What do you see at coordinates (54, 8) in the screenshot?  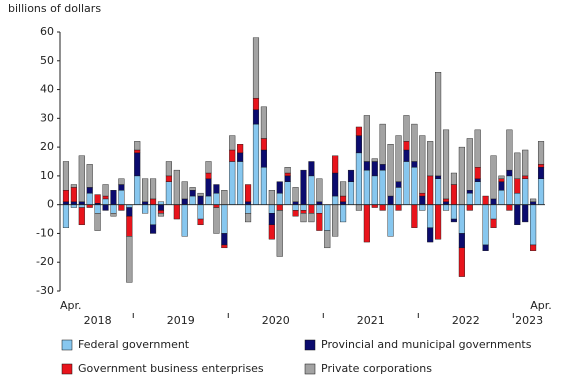 I see `y-axis-label: billions of dollars` at bounding box center [54, 8].